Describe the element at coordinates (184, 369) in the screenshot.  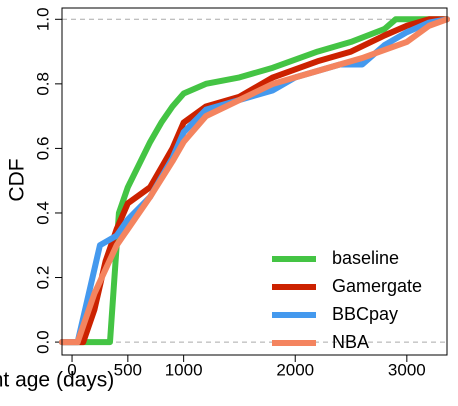
I see `x-tick-label: 1000` at that location.